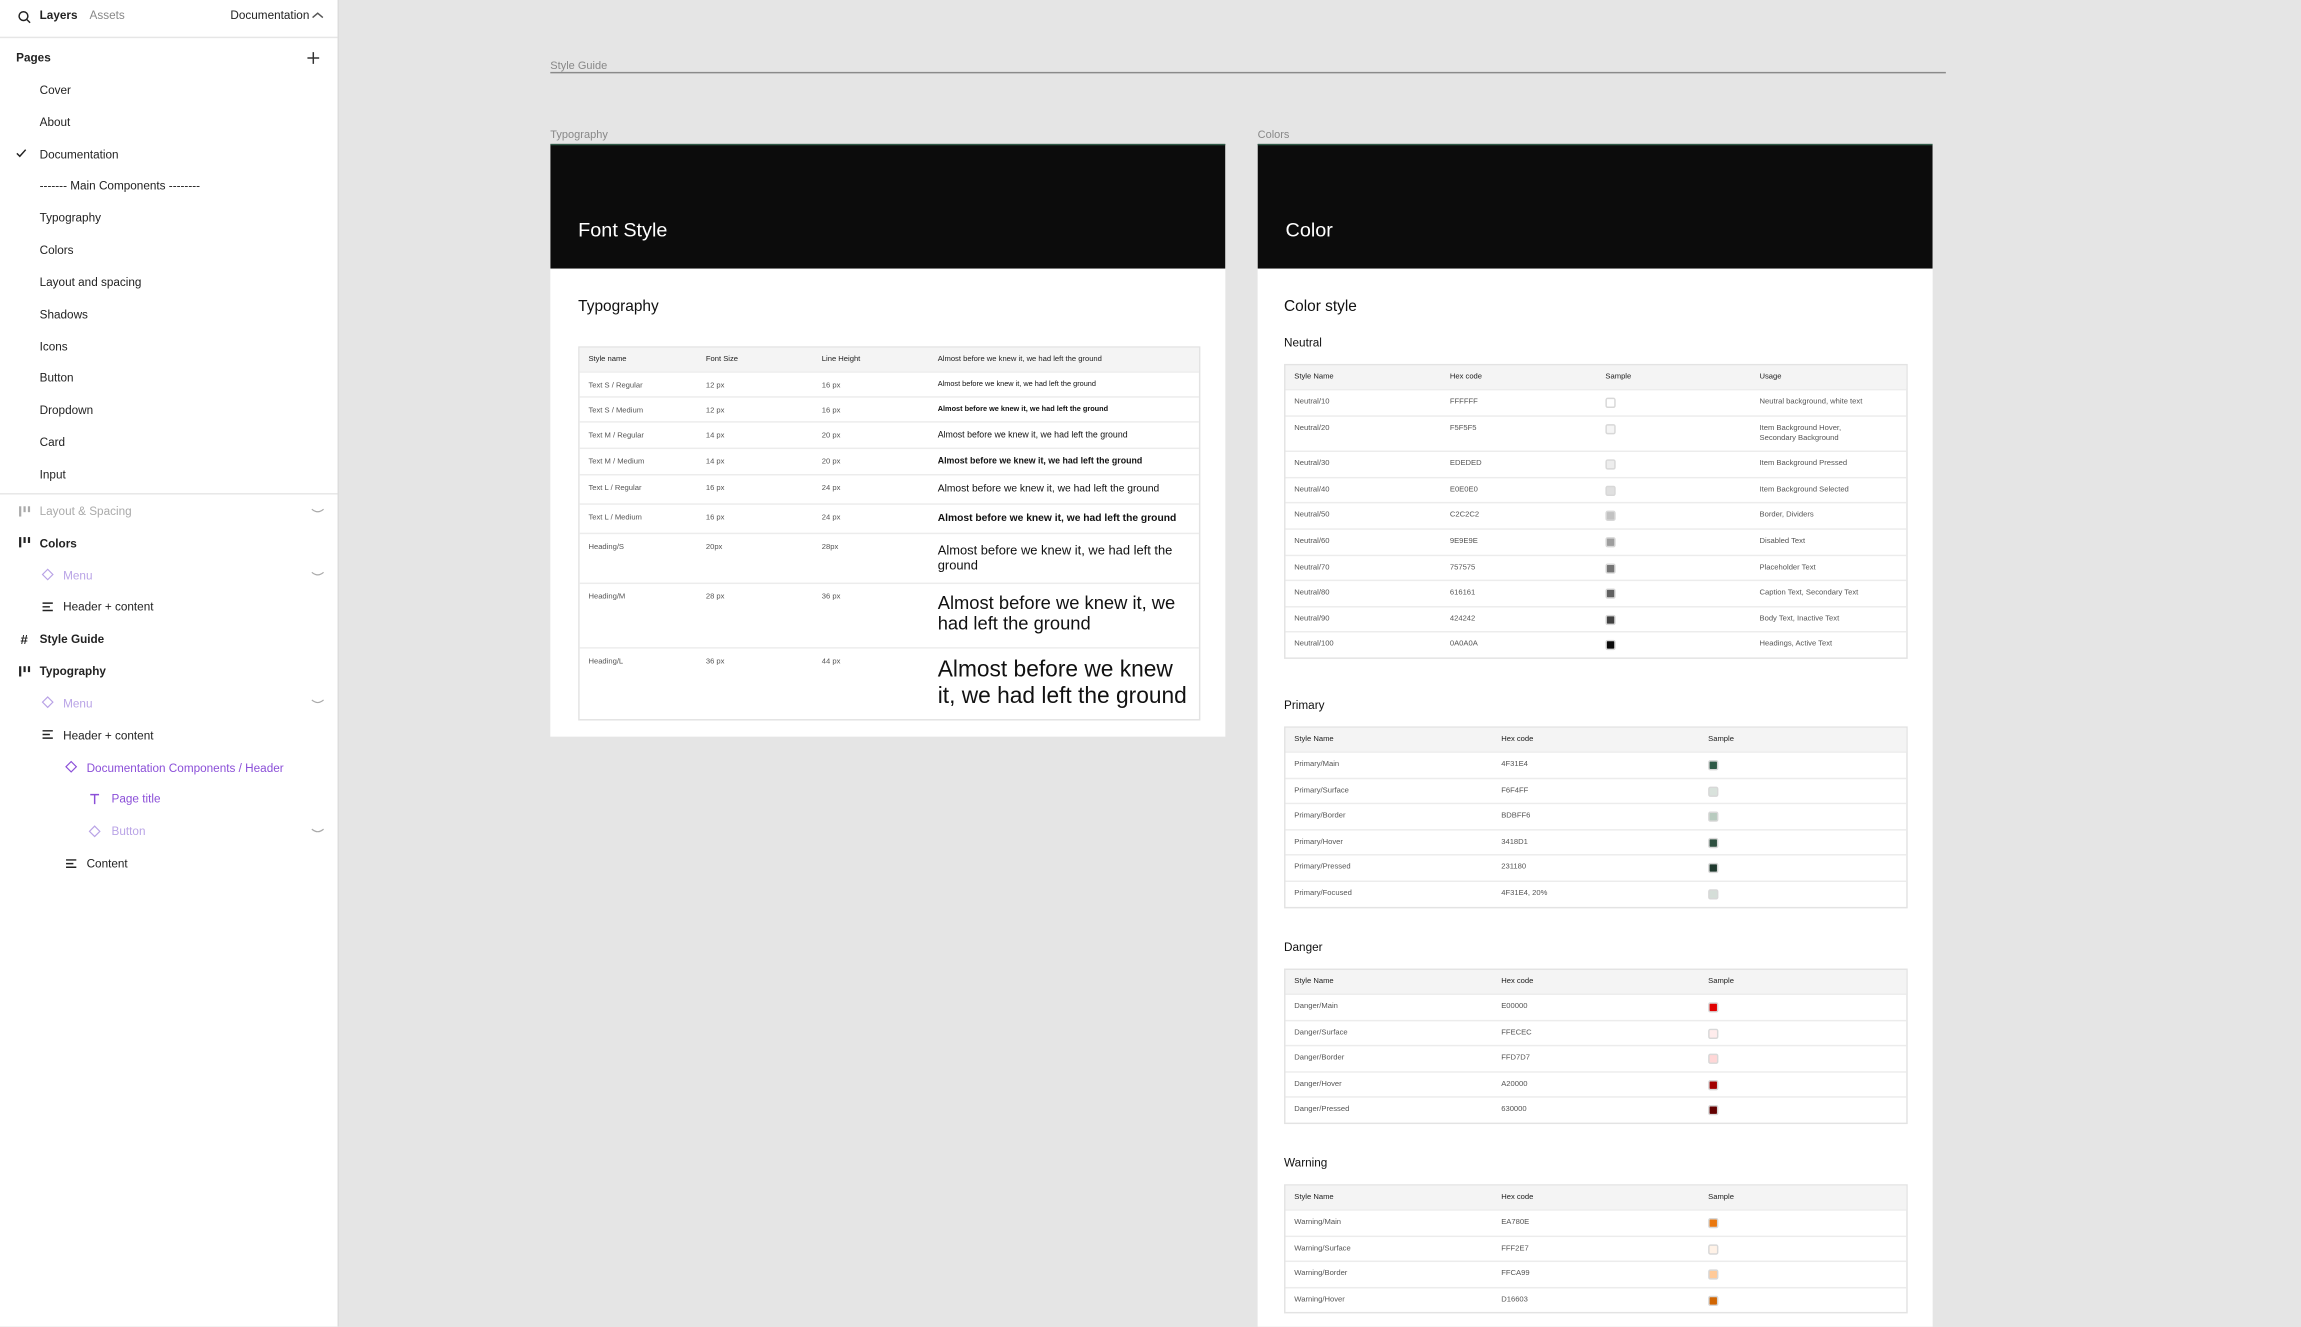  I want to click on lines-icon, so click(47, 606).